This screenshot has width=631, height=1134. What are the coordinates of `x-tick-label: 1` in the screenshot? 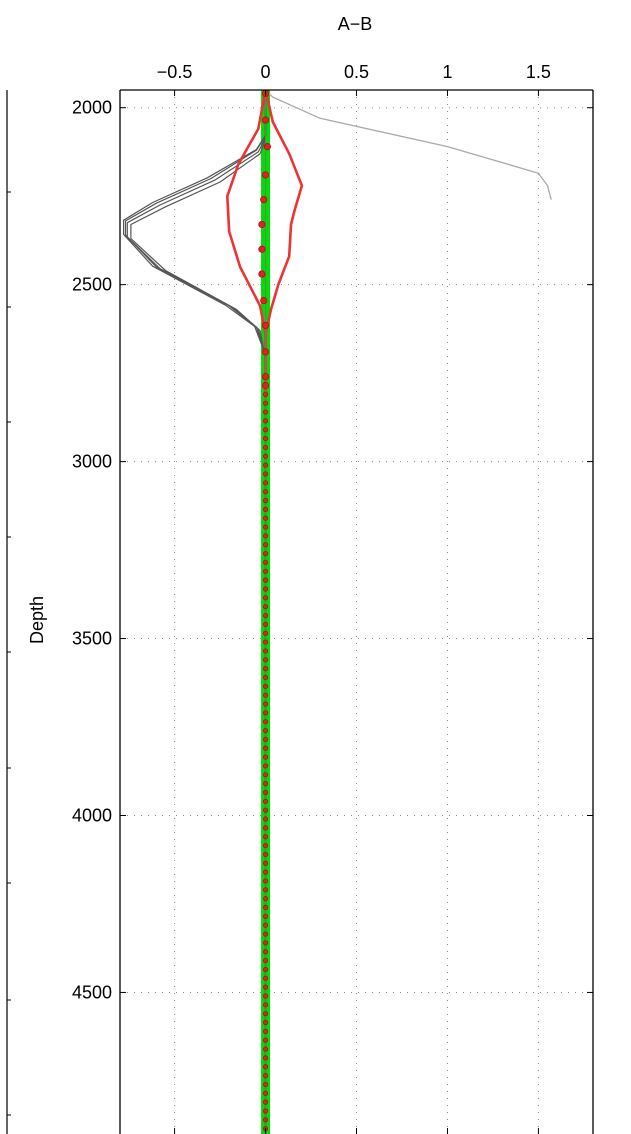 It's located at (447, 72).